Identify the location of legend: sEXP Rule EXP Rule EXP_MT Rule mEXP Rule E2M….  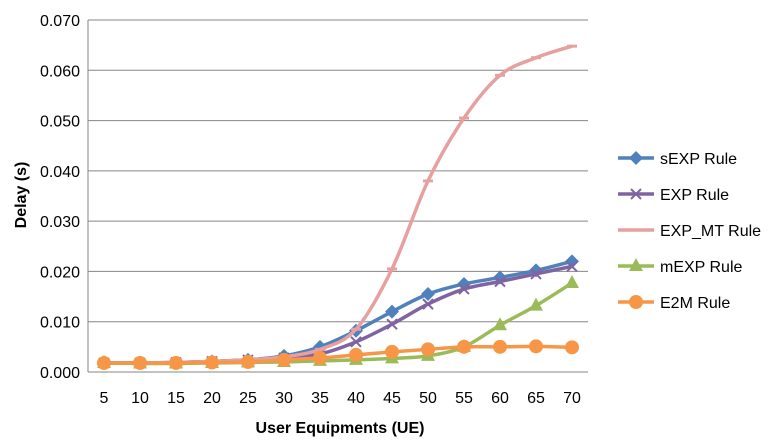
(689, 231).